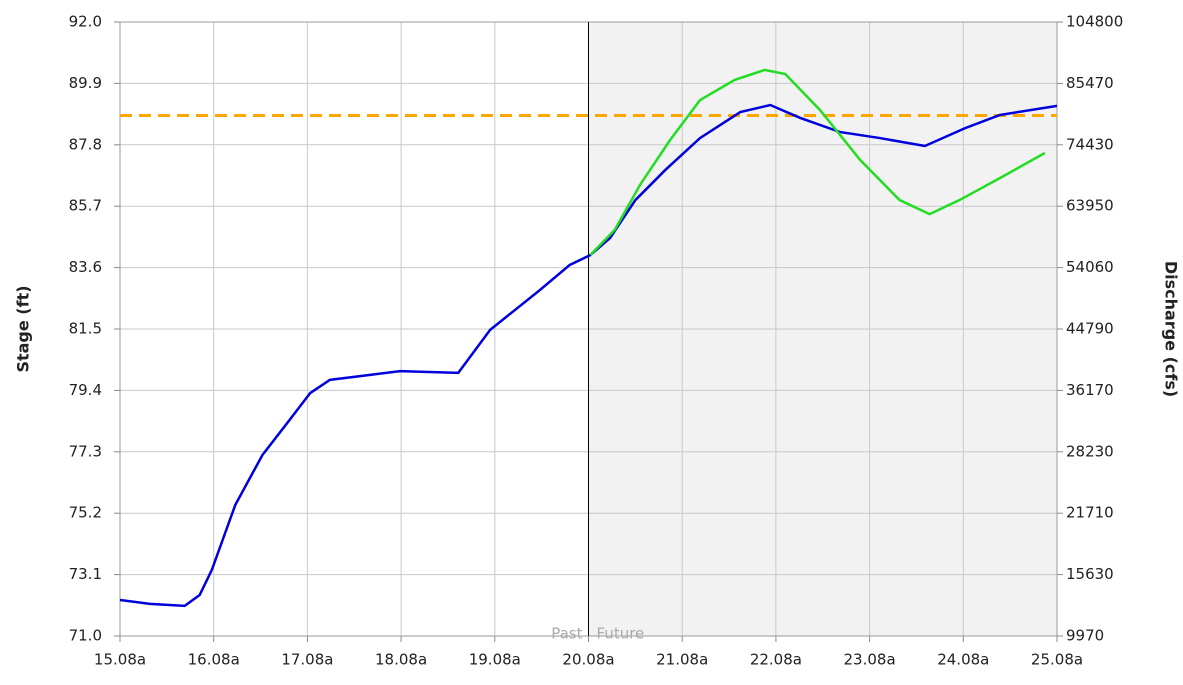 This screenshot has height=685, width=1183. I want to click on y2-tick-label: 15630, so click(1090, 574).